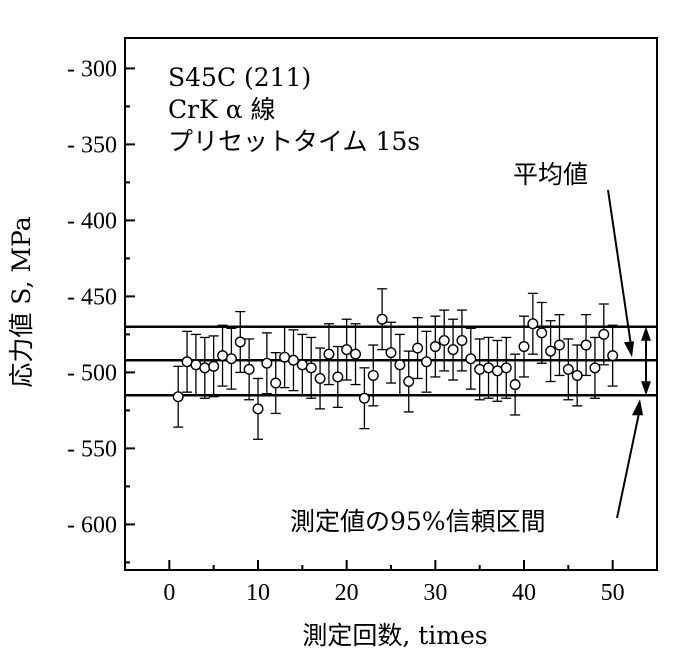 This screenshot has width=698, height=656. What do you see at coordinates (435, 593) in the screenshot?
I see `x-tick-label: 30` at bounding box center [435, 593].